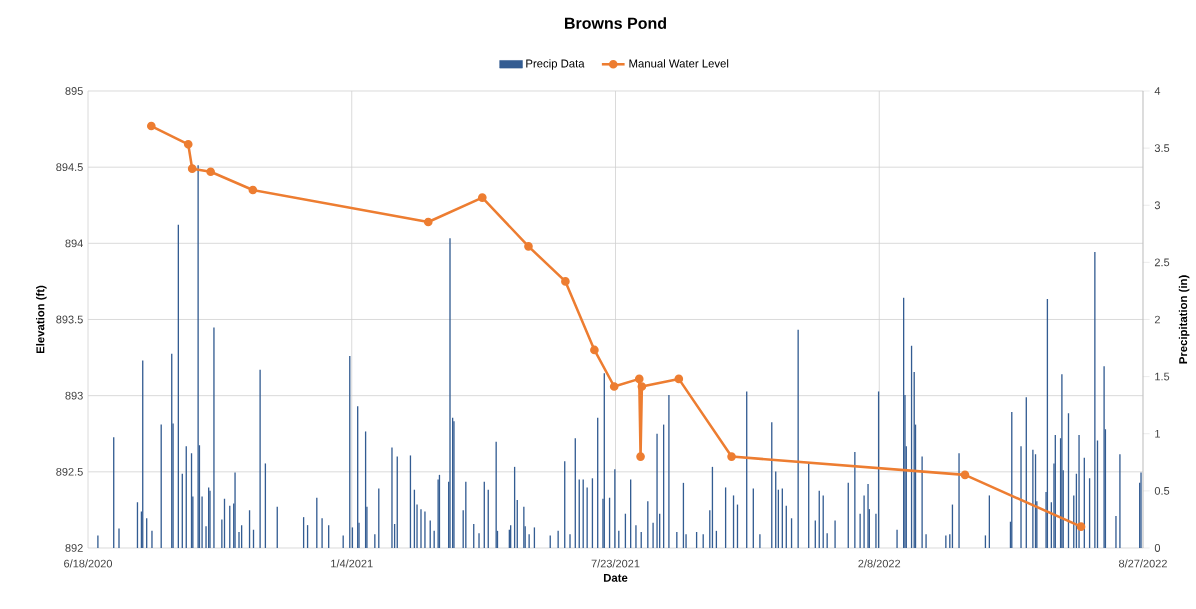 This screenshot has height=609, width=1196. What do you see at coordinates (1157, 433) in the screenshot?
I see `y2-tick-label: 1` at bounding box center [1157, 433].